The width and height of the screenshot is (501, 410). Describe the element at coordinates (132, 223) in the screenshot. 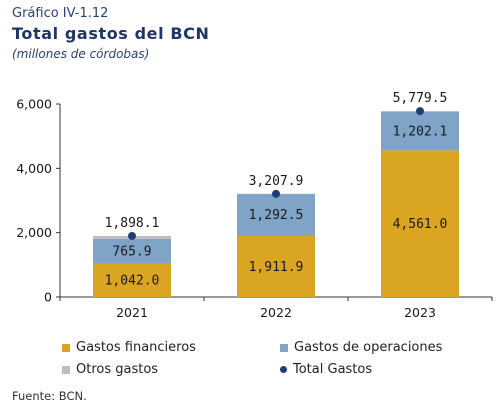

I see `total-label: 1,898.1` at that location.